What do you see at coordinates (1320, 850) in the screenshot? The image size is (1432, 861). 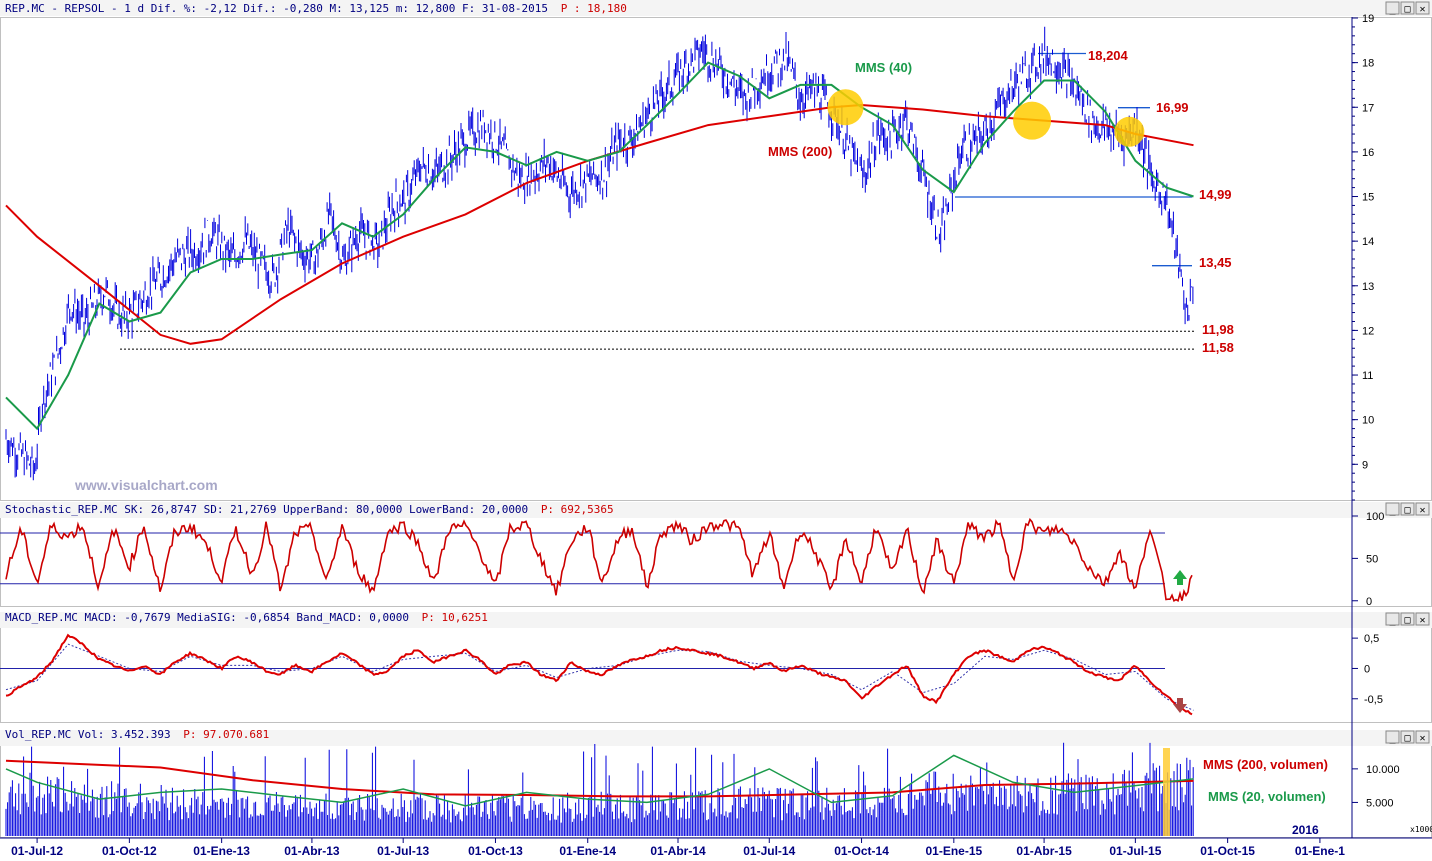 I see `x-tick-label: 01-Ene-1` at bounding box center [1320, 850].